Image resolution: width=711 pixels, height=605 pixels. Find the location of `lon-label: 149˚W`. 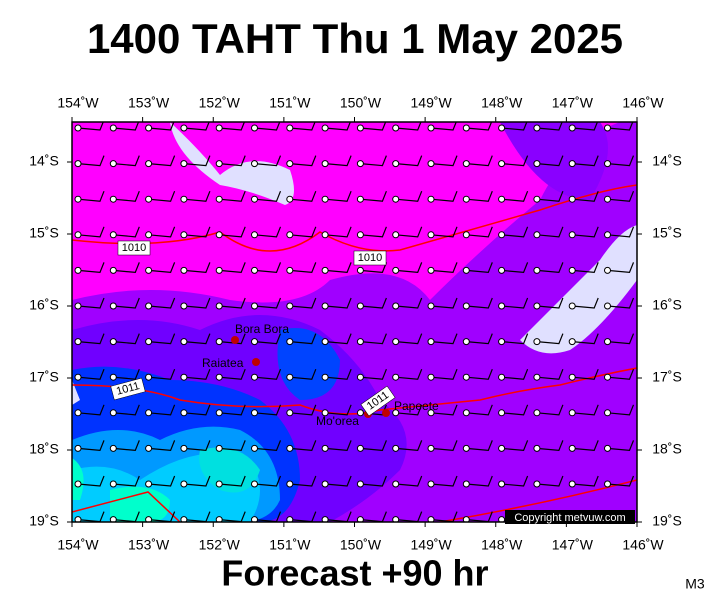

lon-label: 149˚W is located at coordinates (432, 103).